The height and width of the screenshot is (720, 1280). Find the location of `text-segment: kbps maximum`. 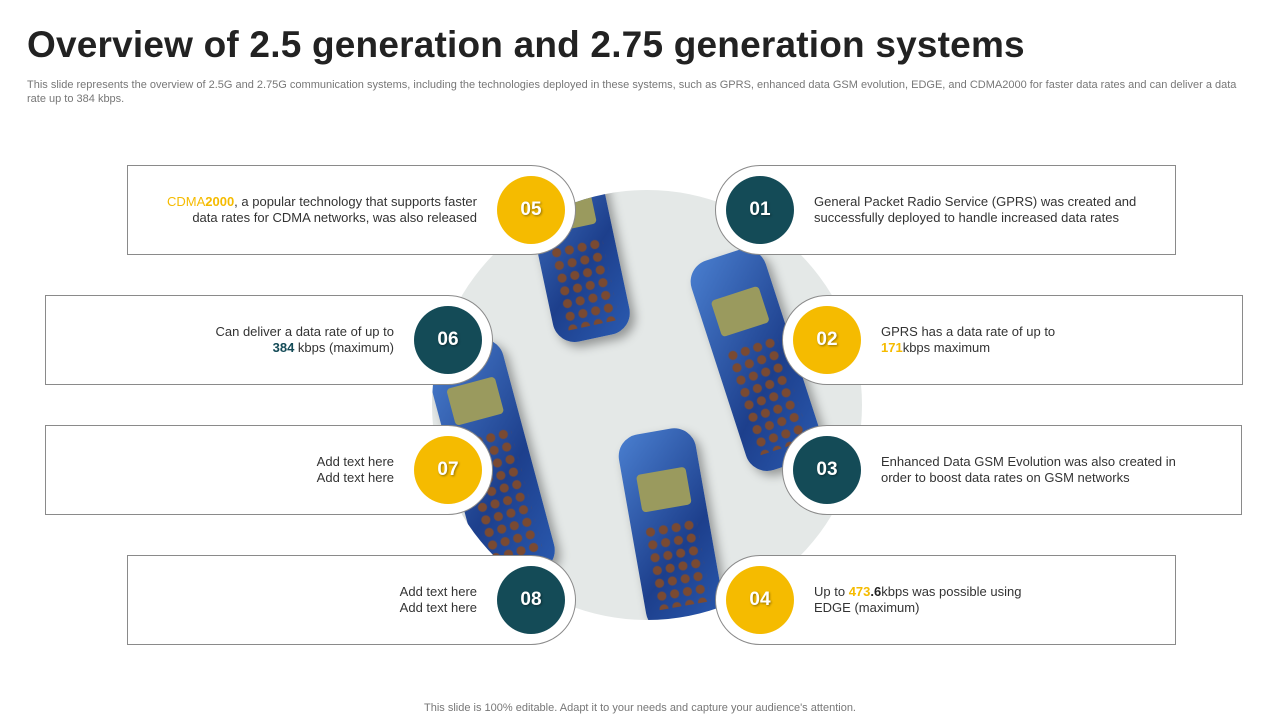

text-segment: kbps maximum is located at coordinates (946, 347).